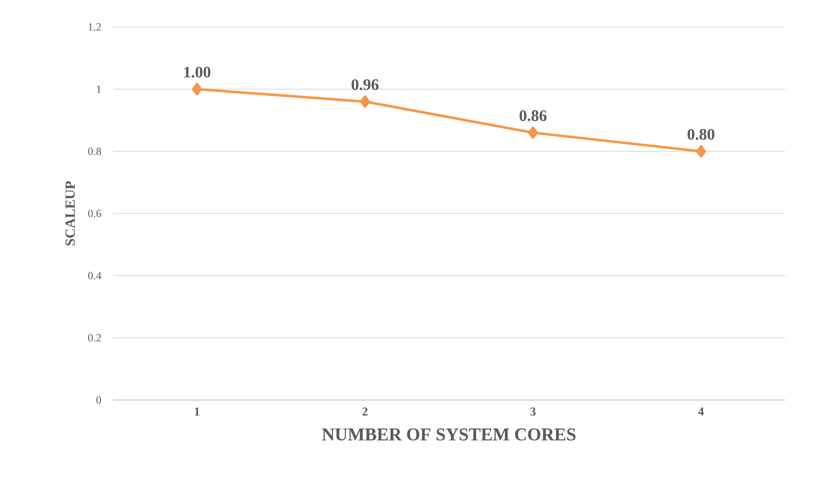  Describe the element at coordinates (197, 72) in the screenshot. I see `data-label: 1.00` at that location.